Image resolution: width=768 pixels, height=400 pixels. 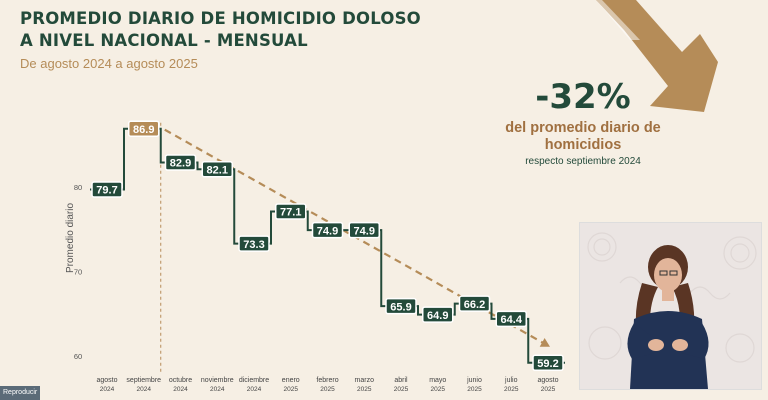 I want to click on x-tick-month: mayo, so click(x=437, y=380).